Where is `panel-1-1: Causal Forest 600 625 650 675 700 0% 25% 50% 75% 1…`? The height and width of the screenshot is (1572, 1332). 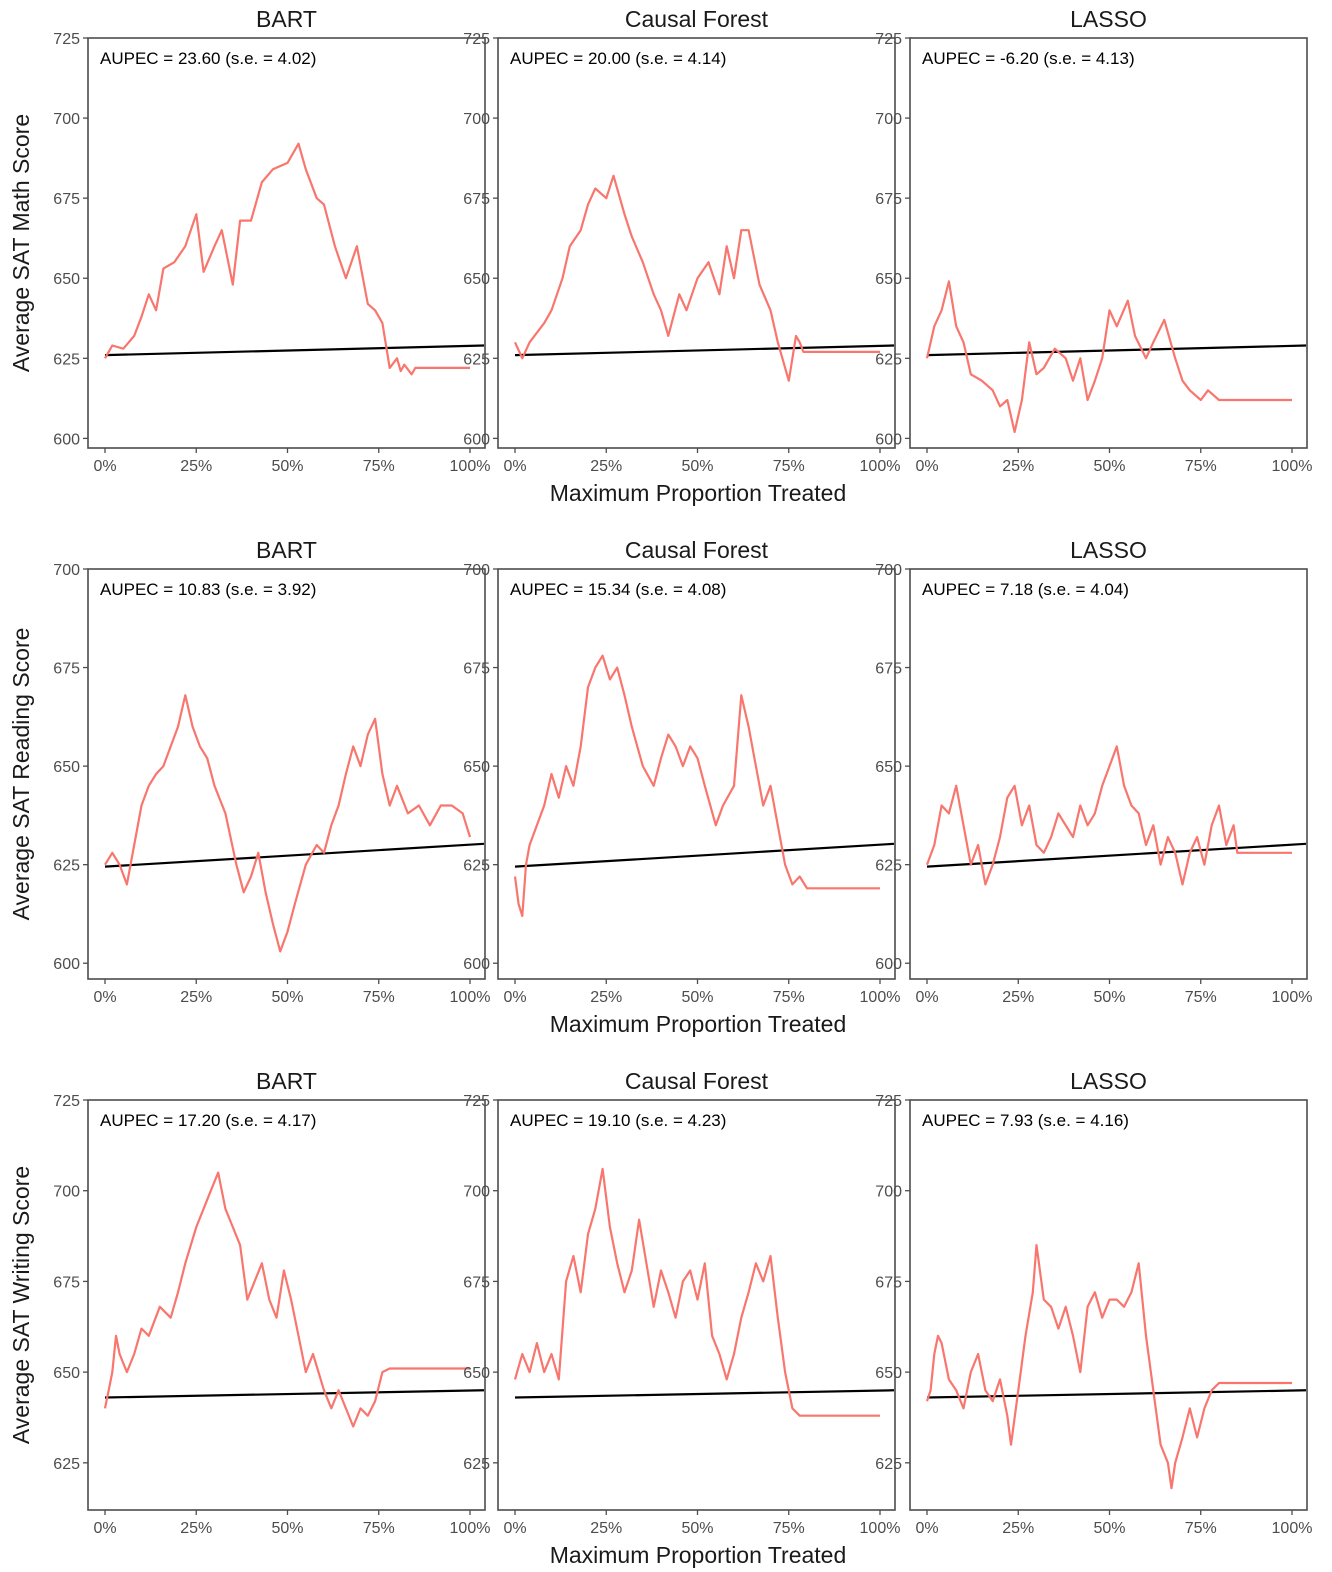
panel-1-1: Causal Forest 600 625 650 675 700 0% 25% 50% 75% 1… is located at coordinates (681, 787).